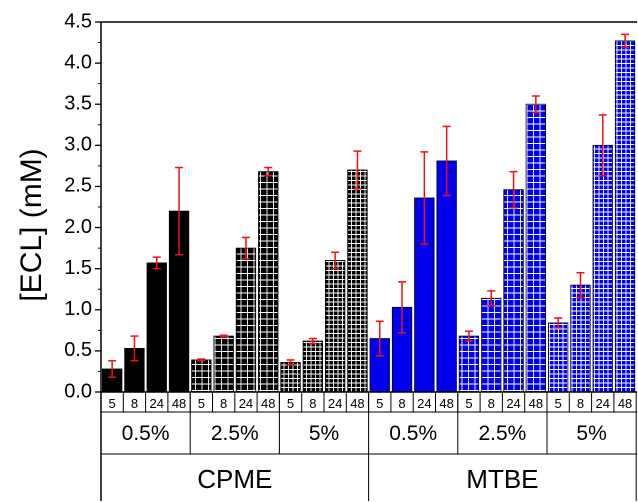 The width and height of the screenshot is (638, 502). Describe the element at coordinates (78, 268) in the screenshot. I see `y-tick-label: 1.5` at that location.